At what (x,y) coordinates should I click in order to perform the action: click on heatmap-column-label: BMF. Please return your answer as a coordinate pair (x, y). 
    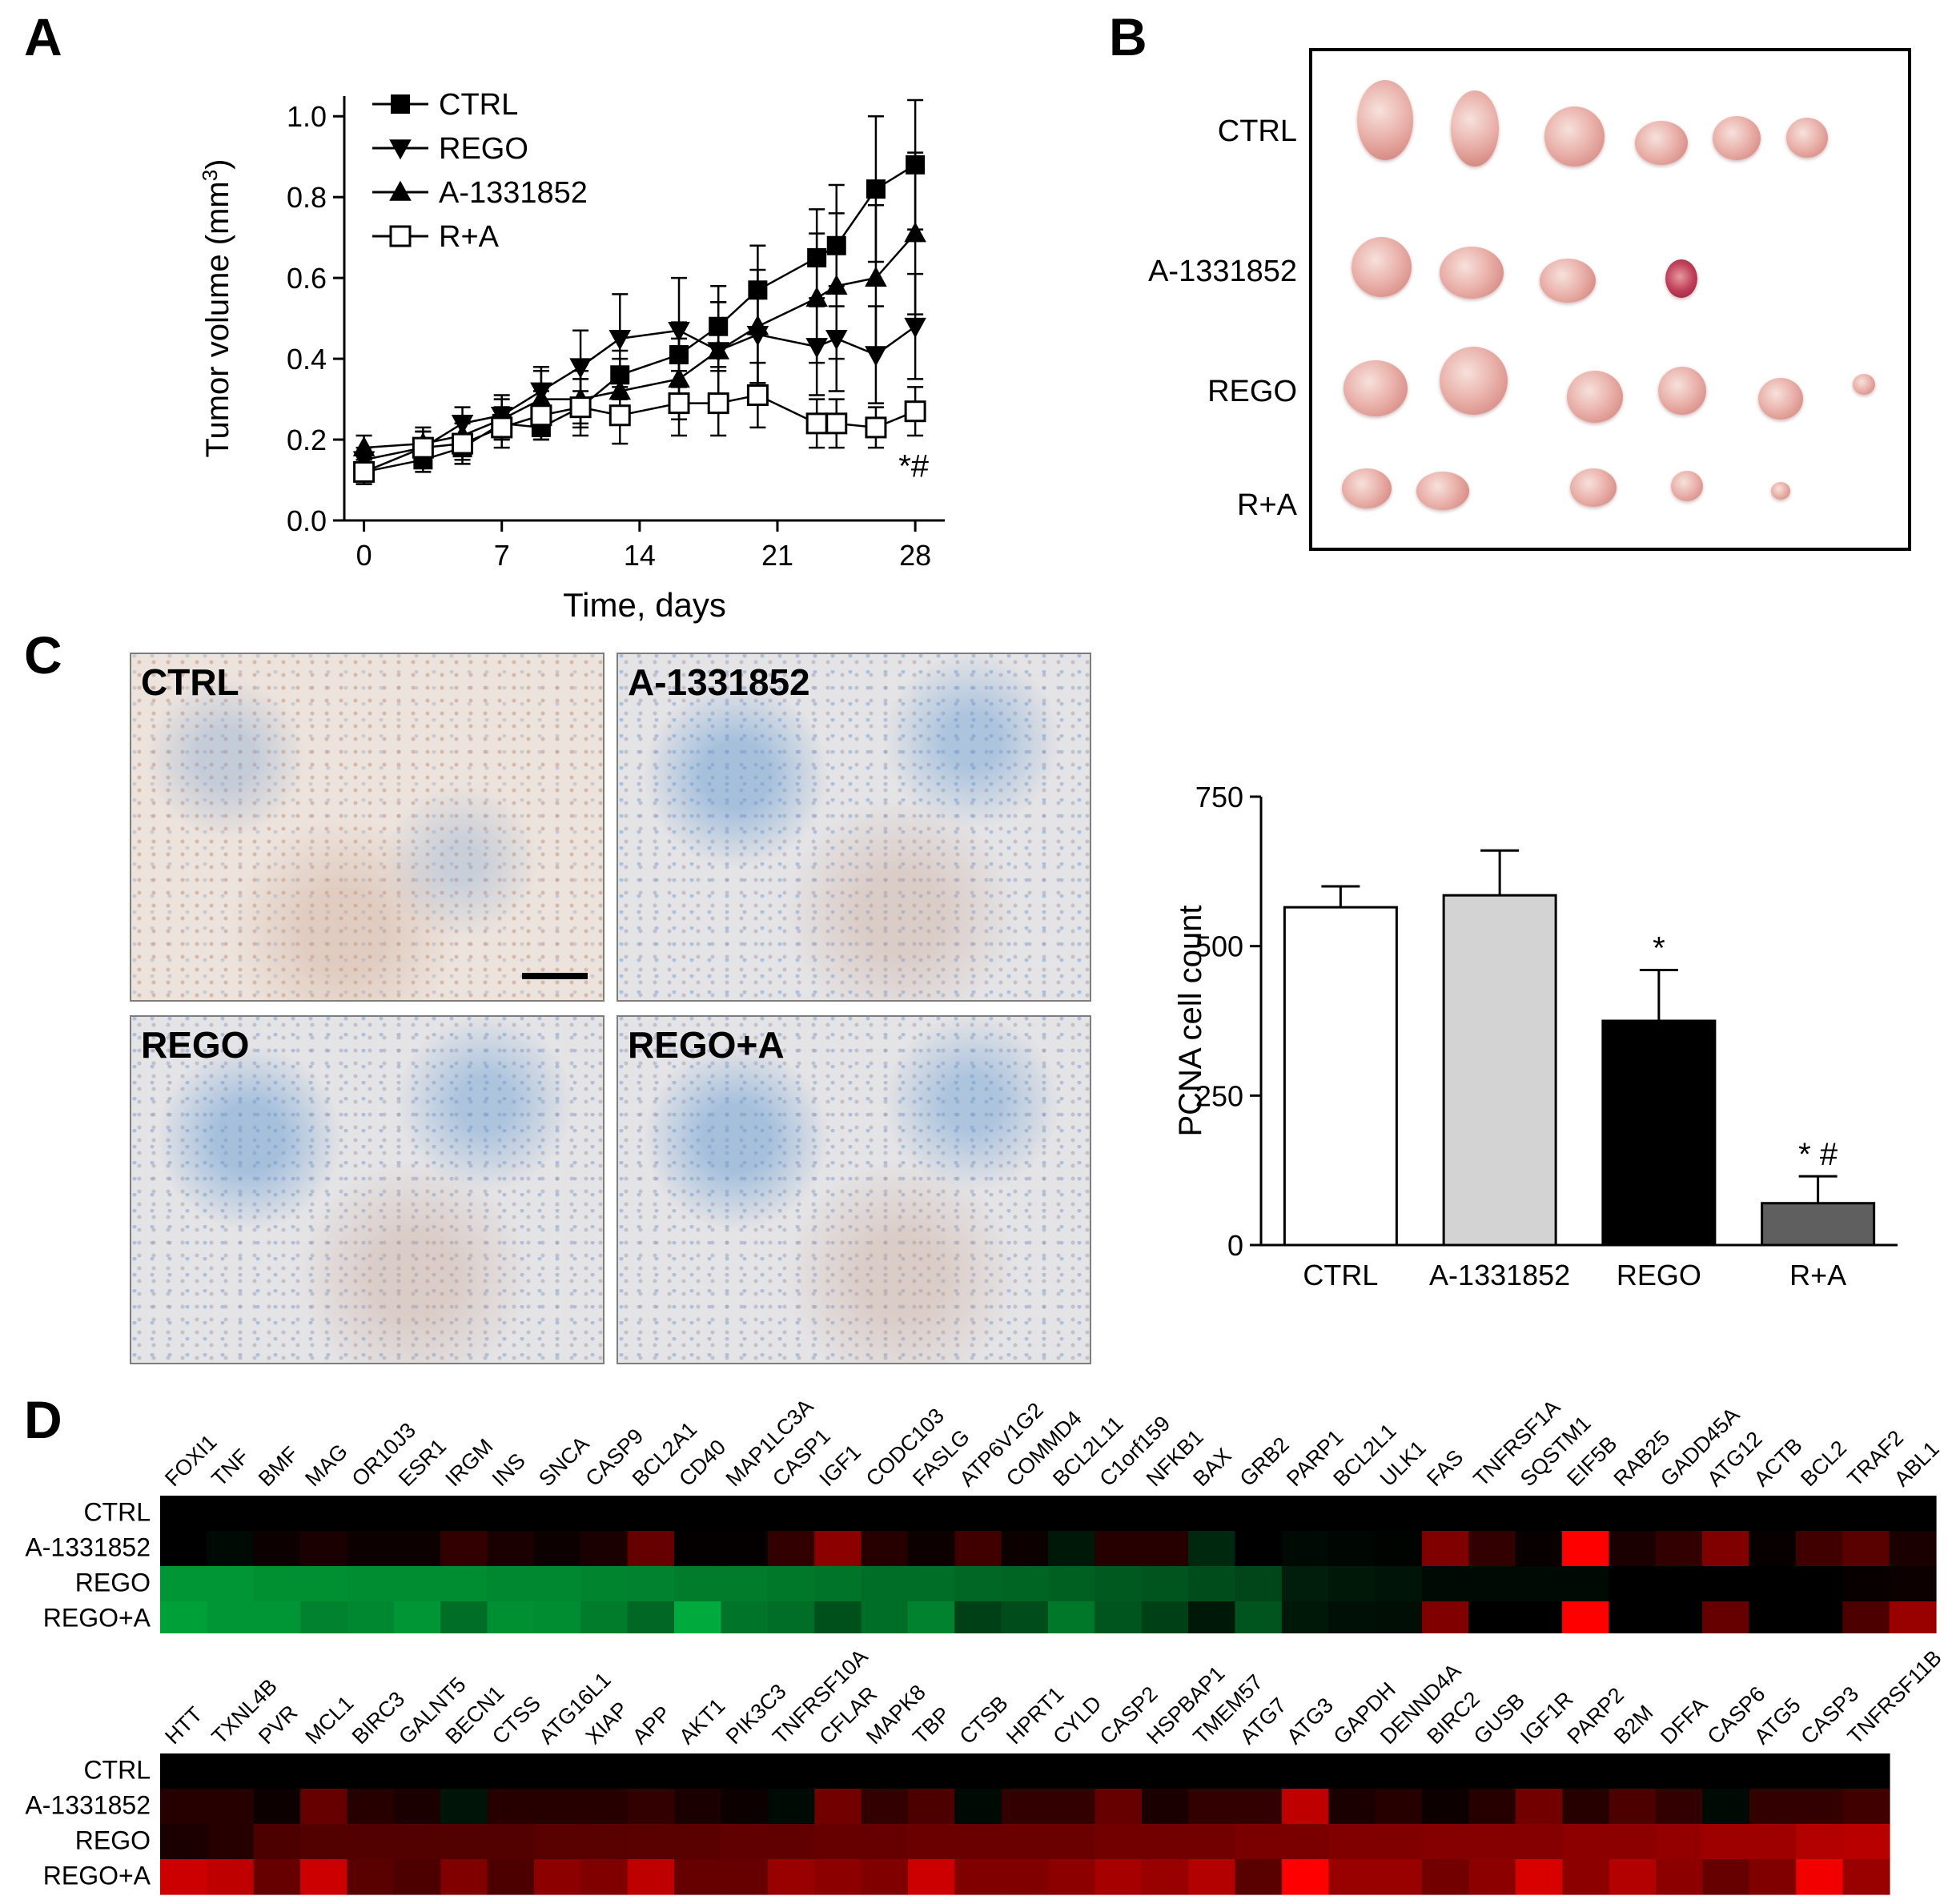
    Looking at the image, I should click on (278, 1467).